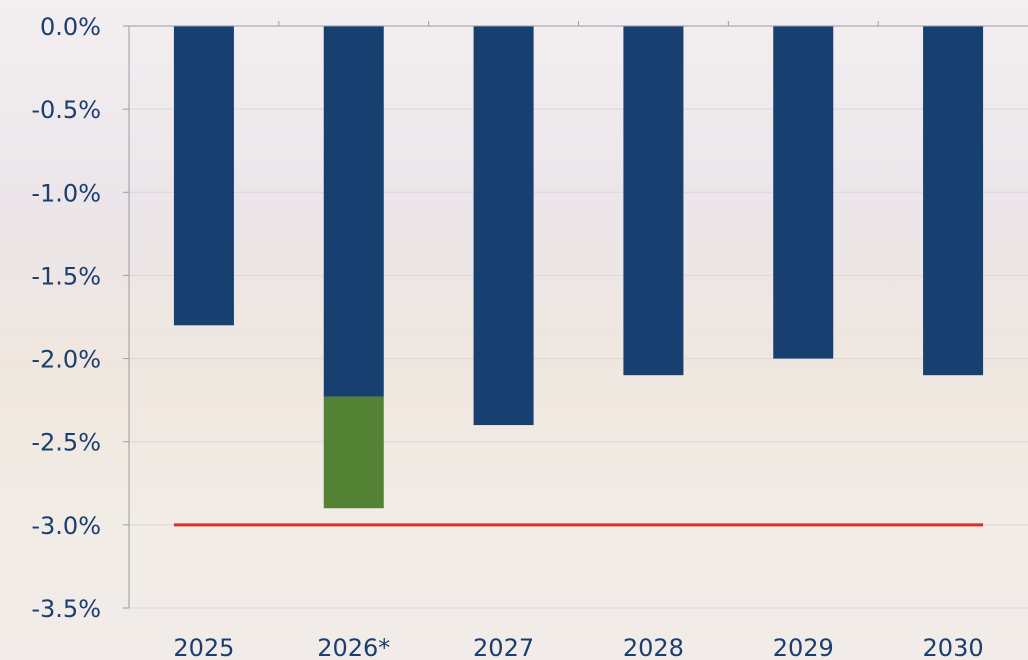 The height and width of the screenshot is (660, 1028). What do you see at coordinates (66, 110) in the screenshot?
I see `y-tick-label: -0.5%` at bounding box center [66, 110].